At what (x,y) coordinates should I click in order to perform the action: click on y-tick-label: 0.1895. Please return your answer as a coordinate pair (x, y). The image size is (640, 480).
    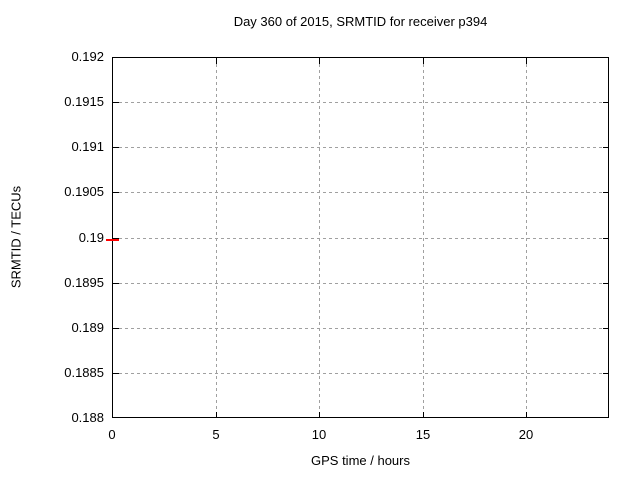
    Looking at the image, I should click on (84, 282).